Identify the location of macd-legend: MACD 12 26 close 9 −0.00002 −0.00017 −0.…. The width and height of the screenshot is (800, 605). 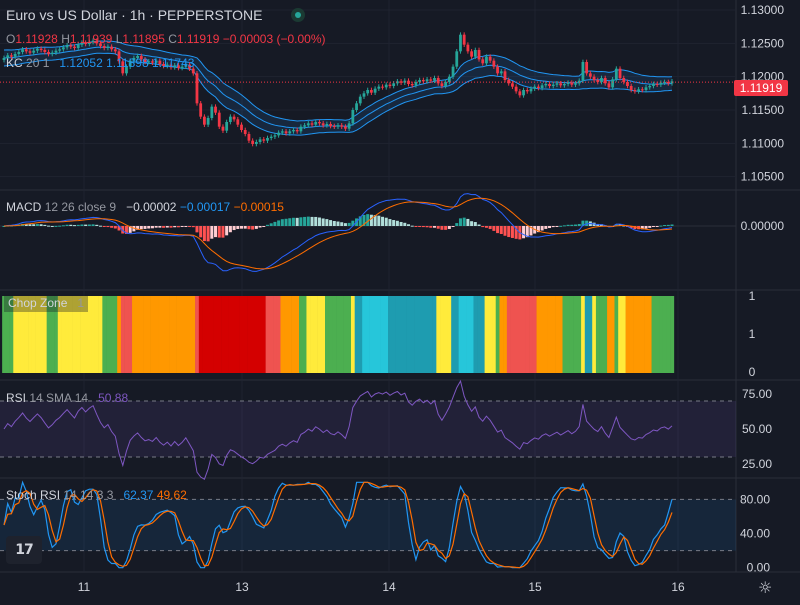
(145, 207).